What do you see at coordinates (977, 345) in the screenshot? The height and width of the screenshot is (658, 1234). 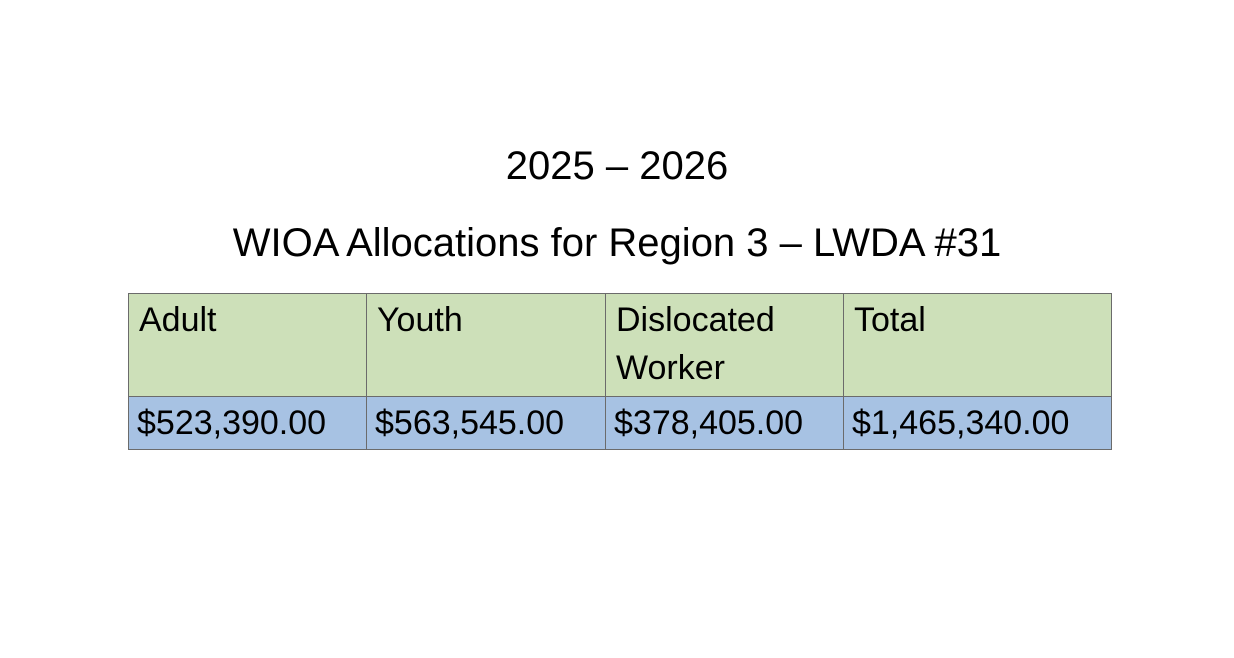 I see `column-header: Total` at bounding box center [977, 345].